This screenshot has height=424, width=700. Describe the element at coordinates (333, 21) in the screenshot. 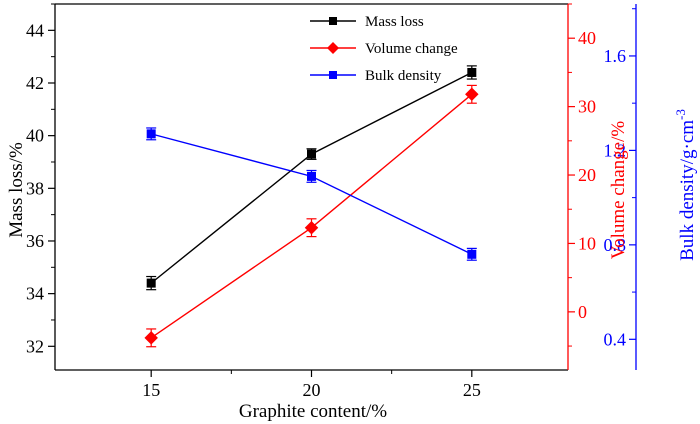

I see `mass-loss-legend-marker` at that location.